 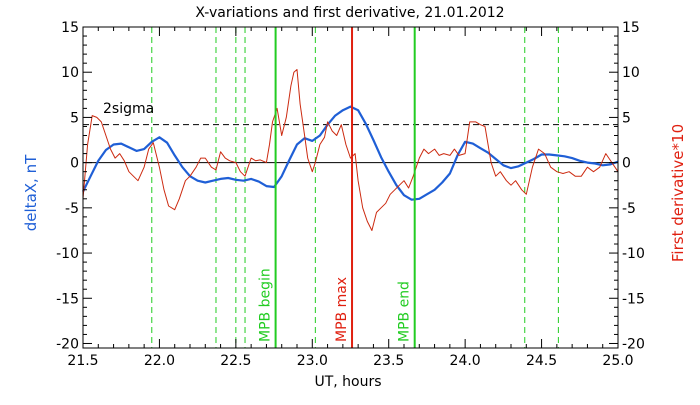 I want to click on x-tick-label: 24.5, so click(x=541, y=361).